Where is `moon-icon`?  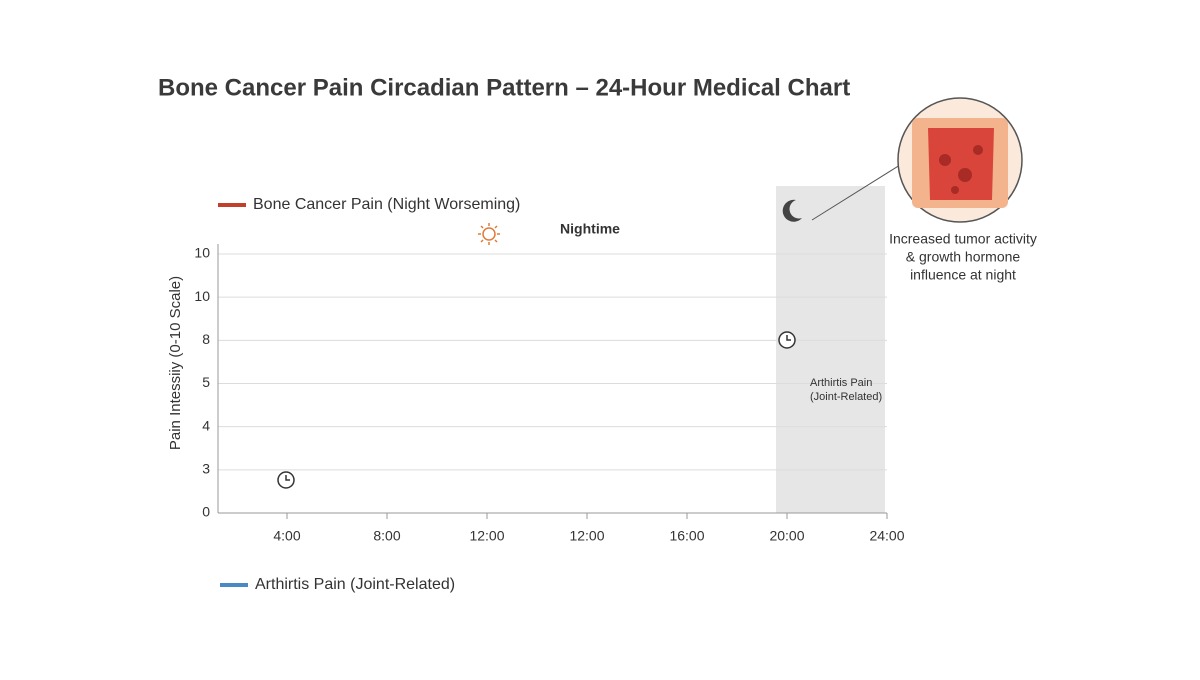
moon-icon is located at coordinates (792, 210).